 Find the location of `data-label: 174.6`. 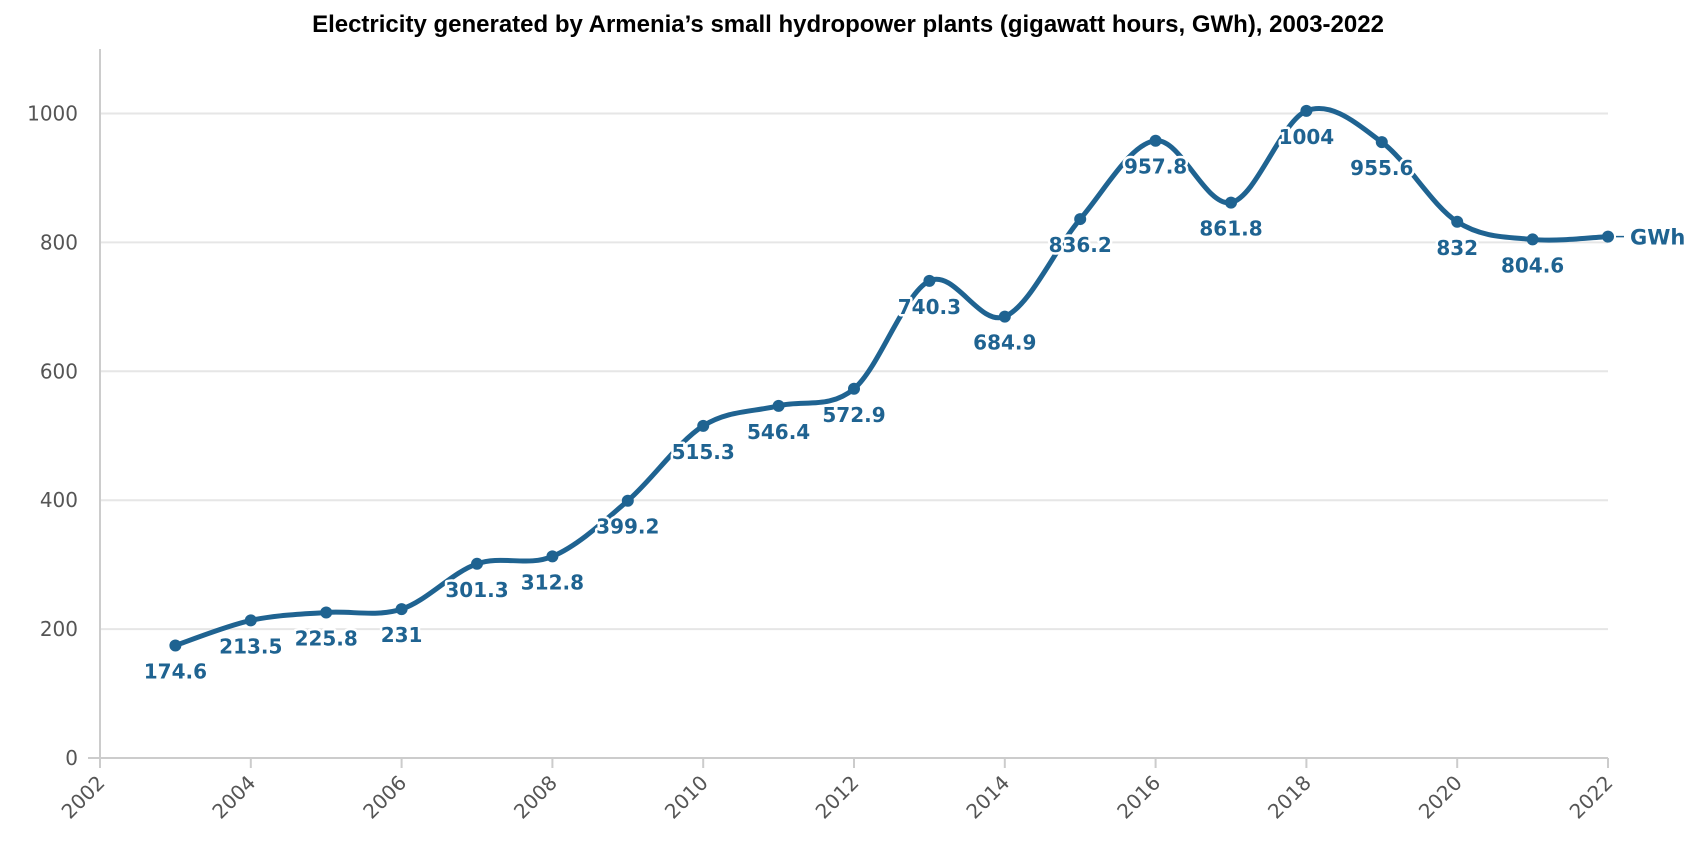

data-label: 174.6 is located at coordinates (175, 671).